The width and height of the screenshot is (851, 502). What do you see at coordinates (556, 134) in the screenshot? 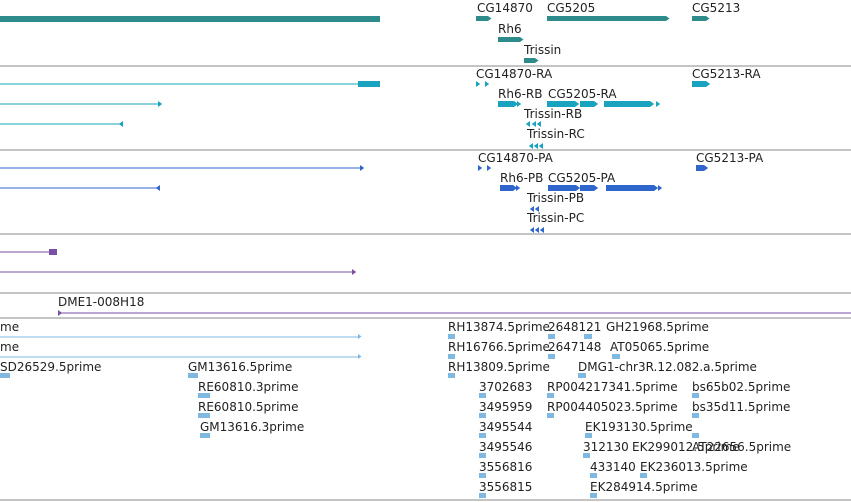
I see `feature-label: Trissin-RC` at bounding box center [556, 134].